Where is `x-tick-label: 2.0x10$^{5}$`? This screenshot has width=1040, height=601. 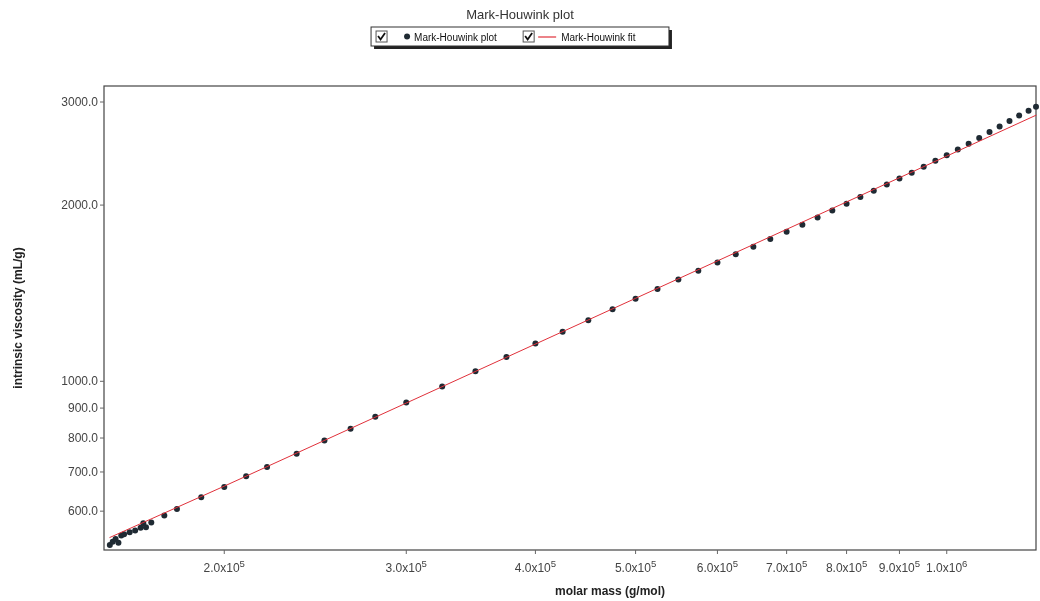
x-tick-label: 2.0x10$^{5}$ is located at coordinates (224, 566).